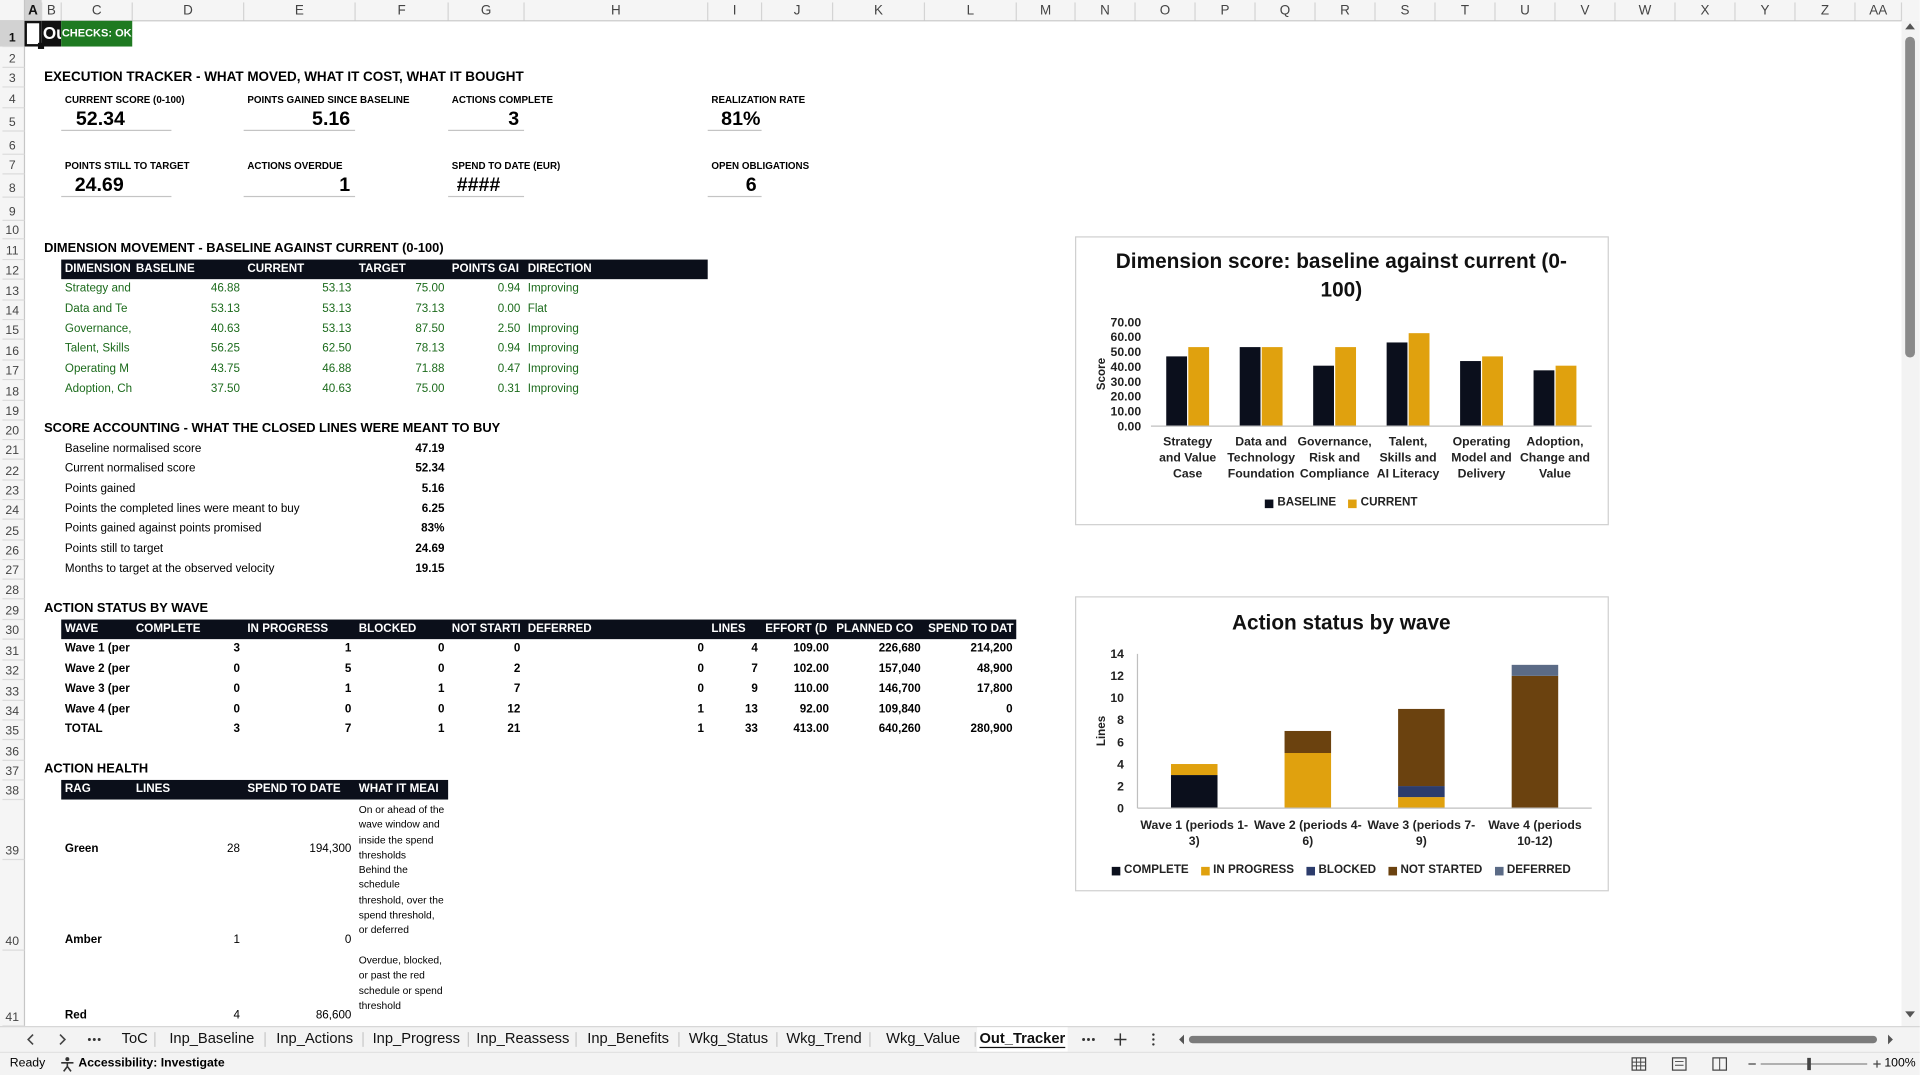 This screenshot has height=1076, width=1920. What do you see at coordinates (1825, 10) in the screenshot?
I see `column-header: Z` at bounding box center [1825, 10].